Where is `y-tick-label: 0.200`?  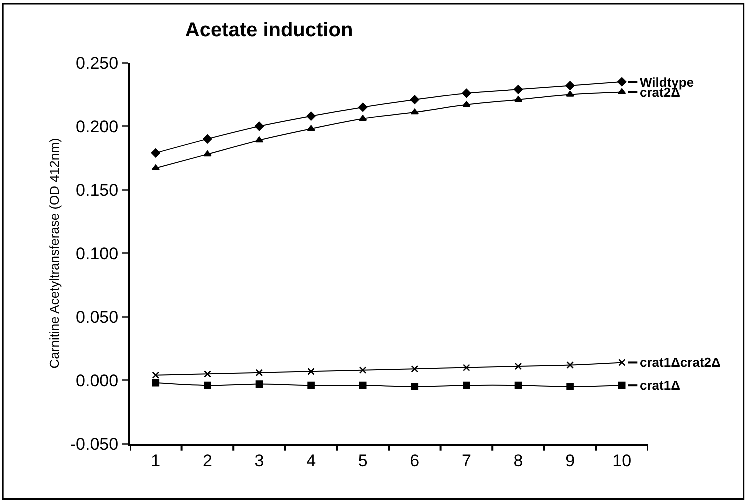 y-tick-label: 0.200 is located at coordinates (97, 126).